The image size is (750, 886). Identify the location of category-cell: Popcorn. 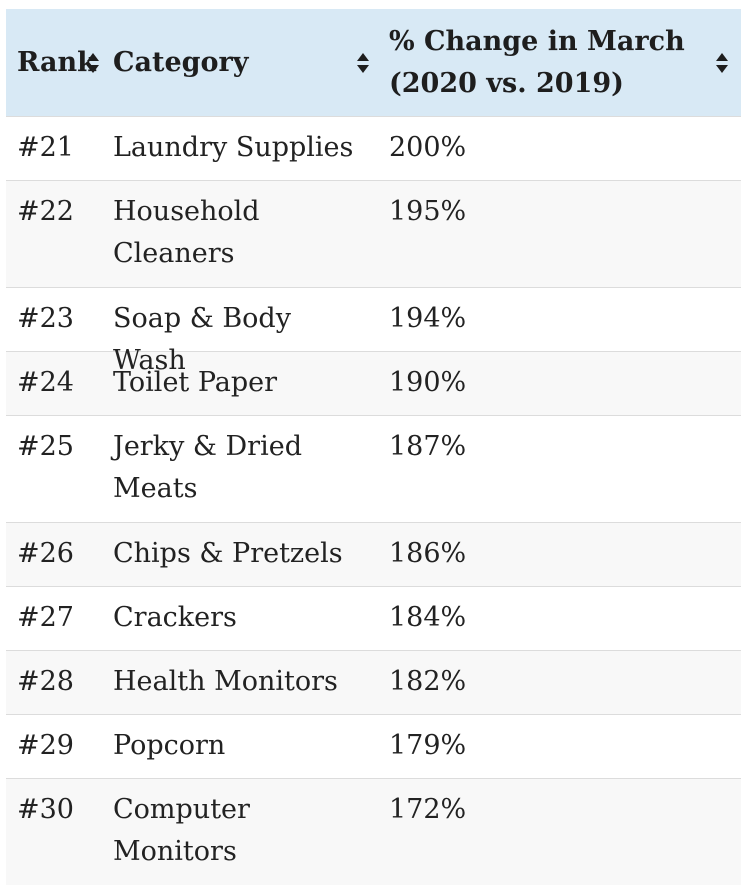
(169, 745).